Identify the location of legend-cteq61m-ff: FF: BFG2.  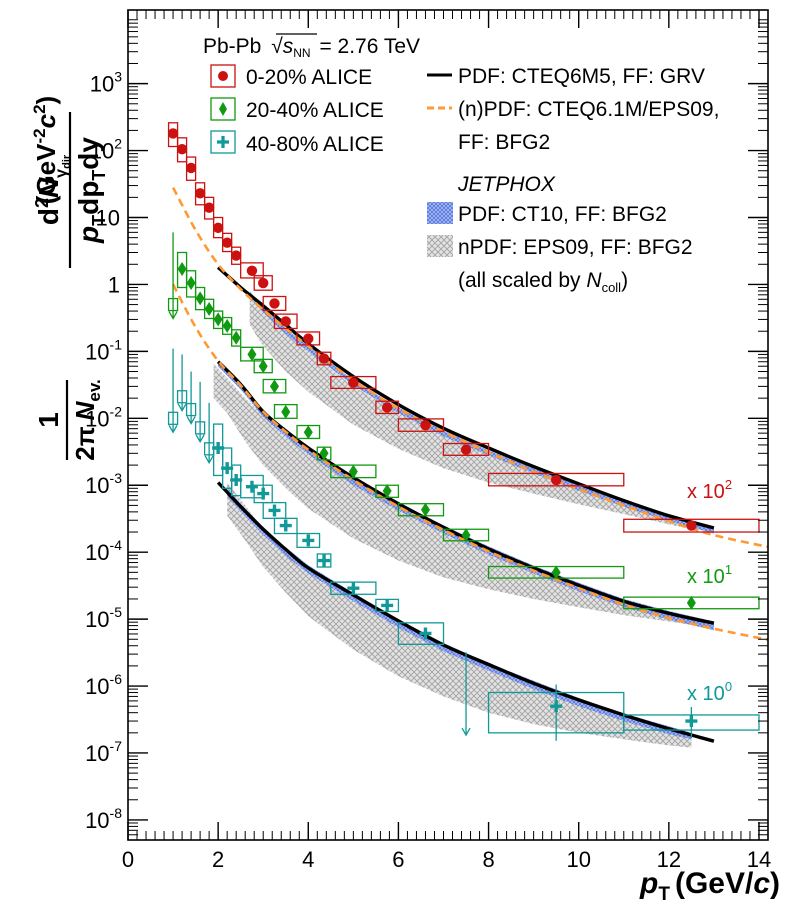
(504, 142).